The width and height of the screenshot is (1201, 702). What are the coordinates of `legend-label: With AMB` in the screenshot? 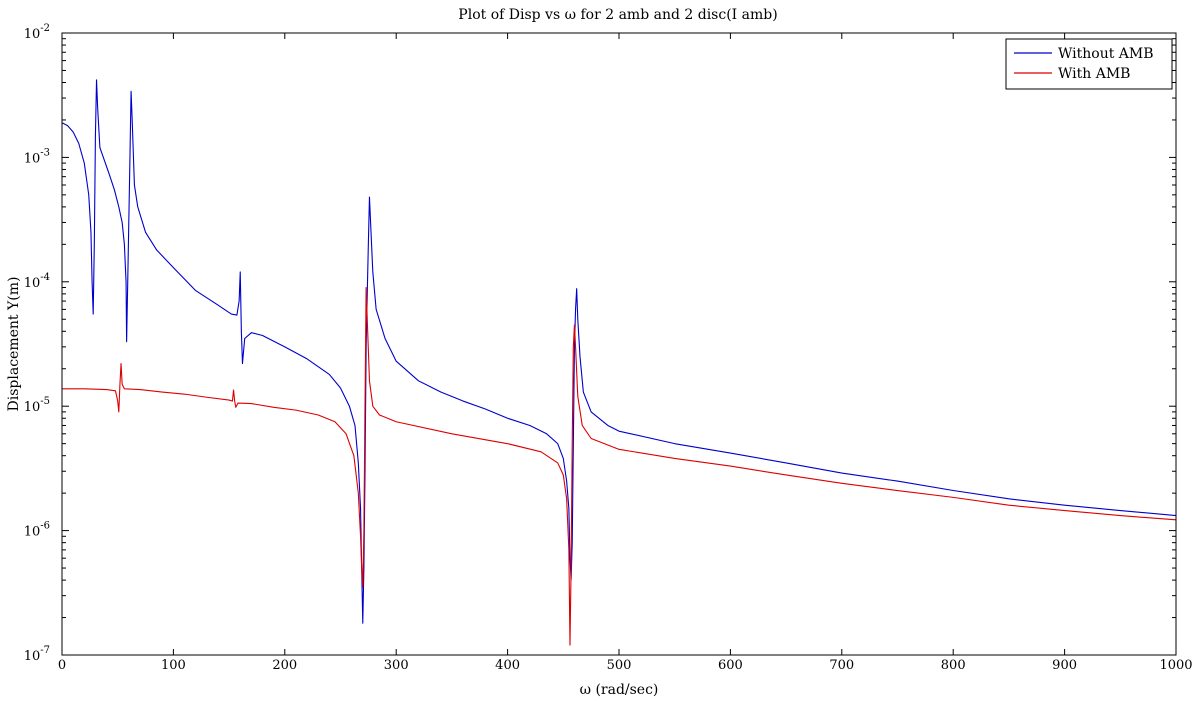 It's located at (1094, 74).